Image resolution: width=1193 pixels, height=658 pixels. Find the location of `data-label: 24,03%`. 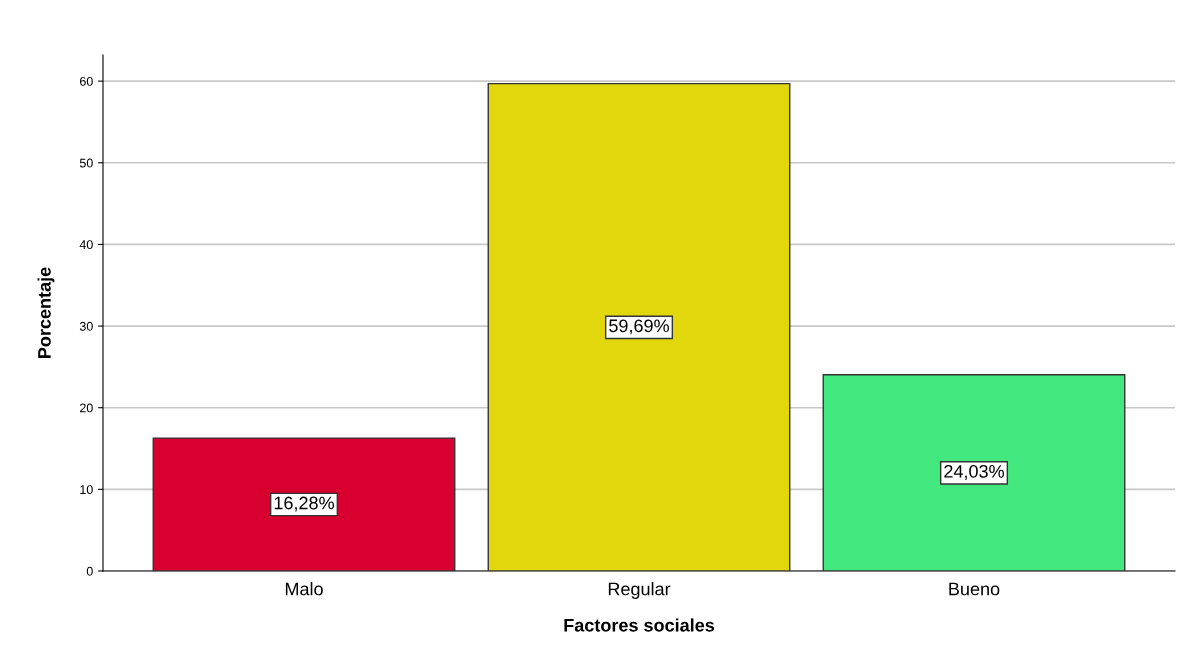

data-label: 24,03% is located at coordinates (974, 472).